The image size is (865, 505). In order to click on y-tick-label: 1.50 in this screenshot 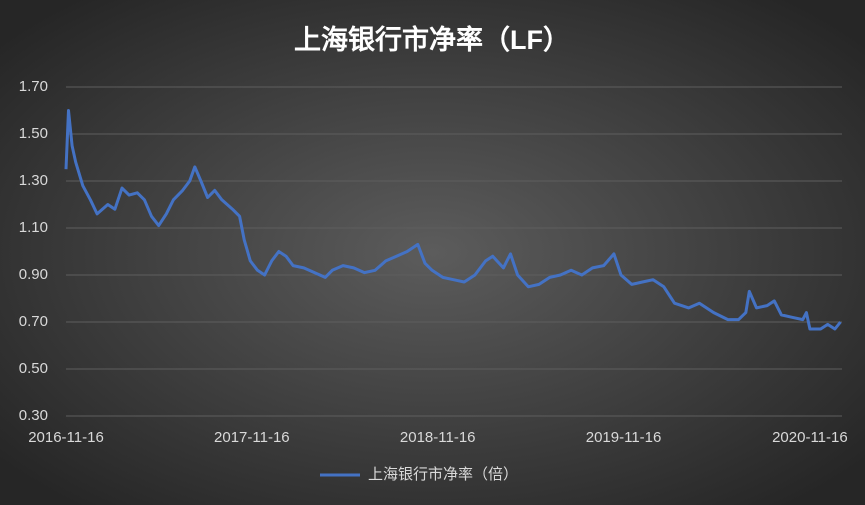, I will do `click(33, 133)`.